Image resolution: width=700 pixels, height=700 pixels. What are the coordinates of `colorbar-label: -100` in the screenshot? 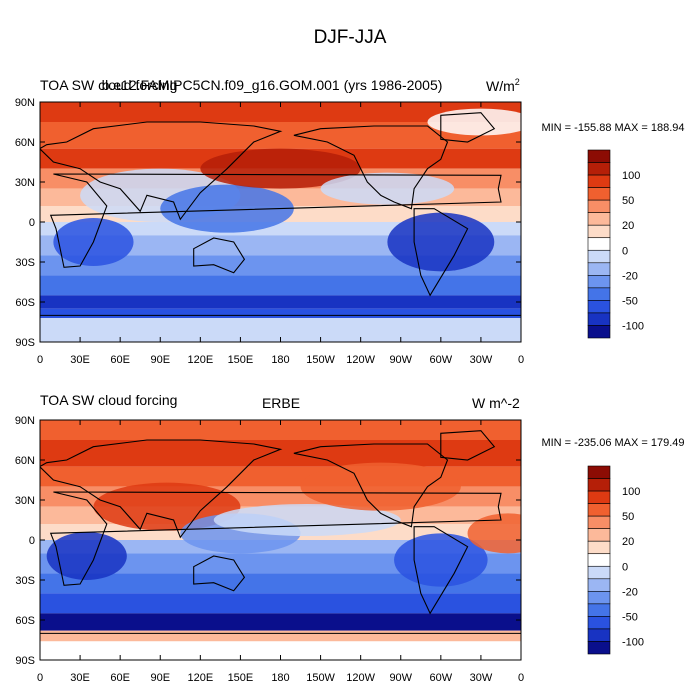 It's located at (633, 326).